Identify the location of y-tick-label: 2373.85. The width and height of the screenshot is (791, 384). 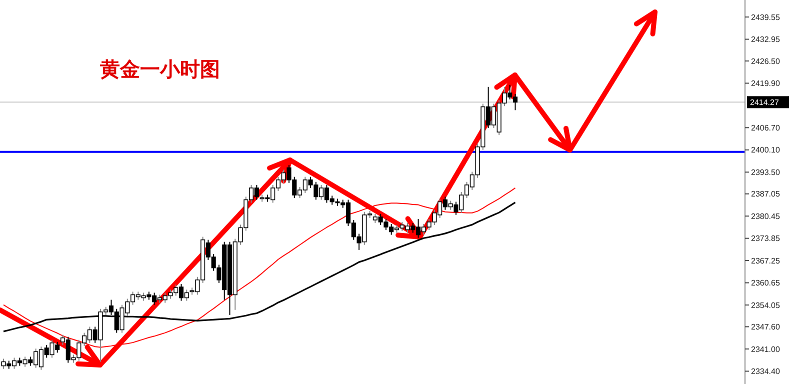
(765, 239).